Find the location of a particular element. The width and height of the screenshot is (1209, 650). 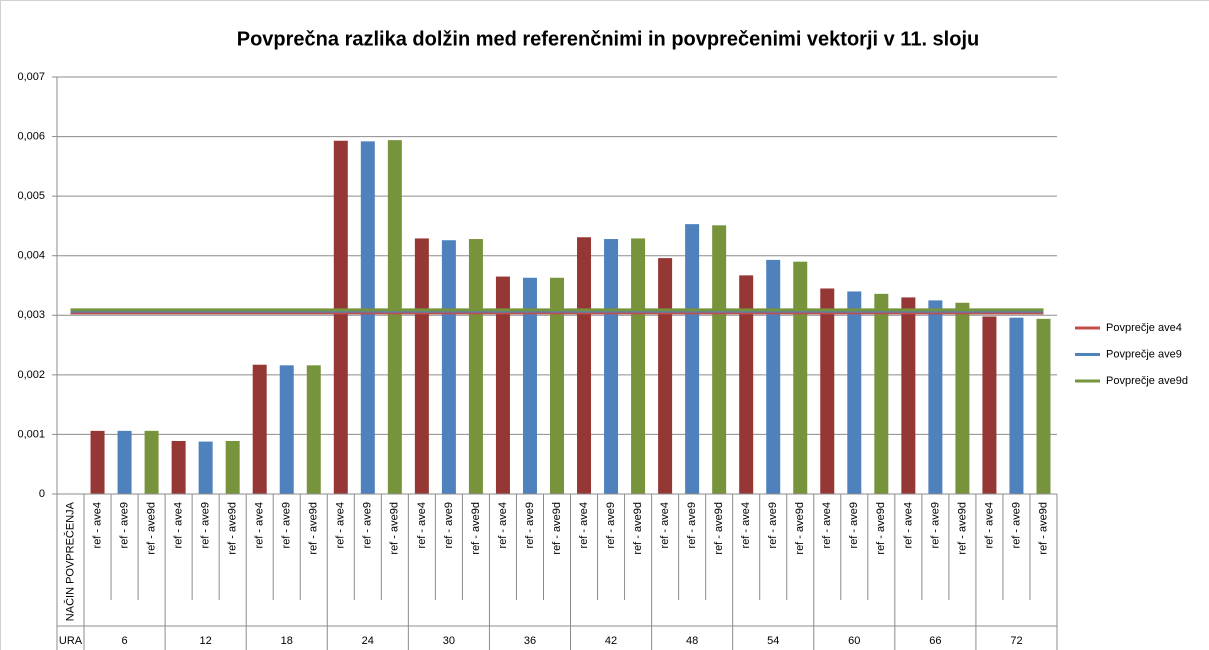

group-label: 30 is located at coordinates (449, 641).